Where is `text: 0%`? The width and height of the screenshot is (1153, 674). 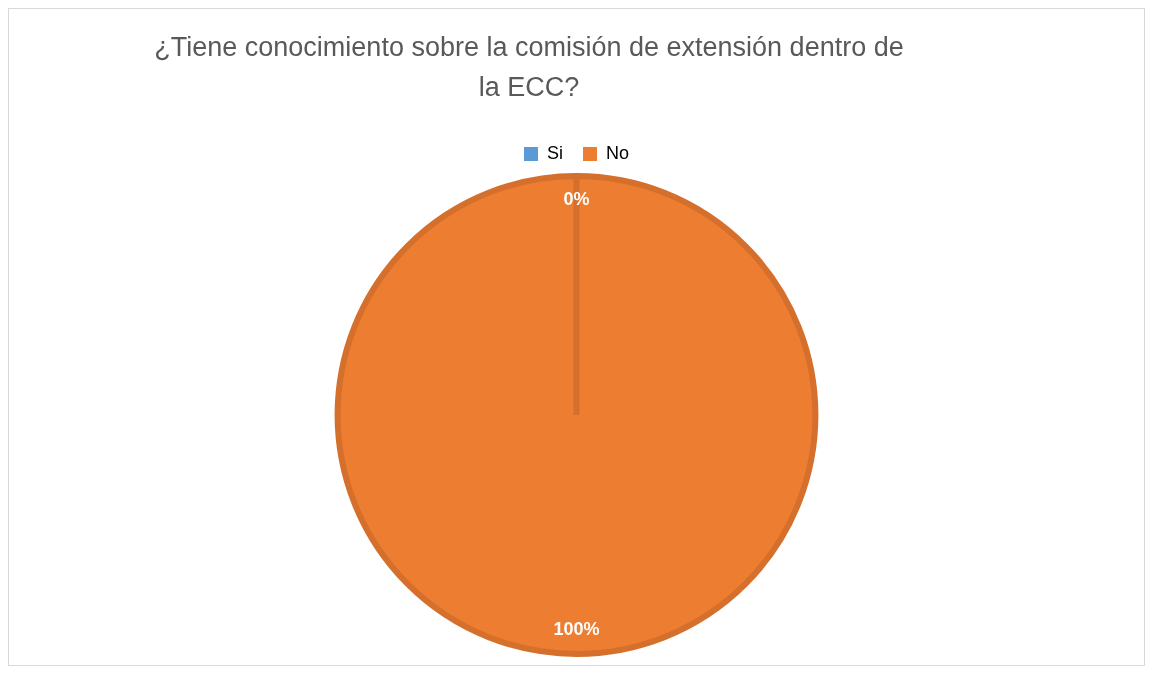 text: 0% is located at coordinates (576, 198).